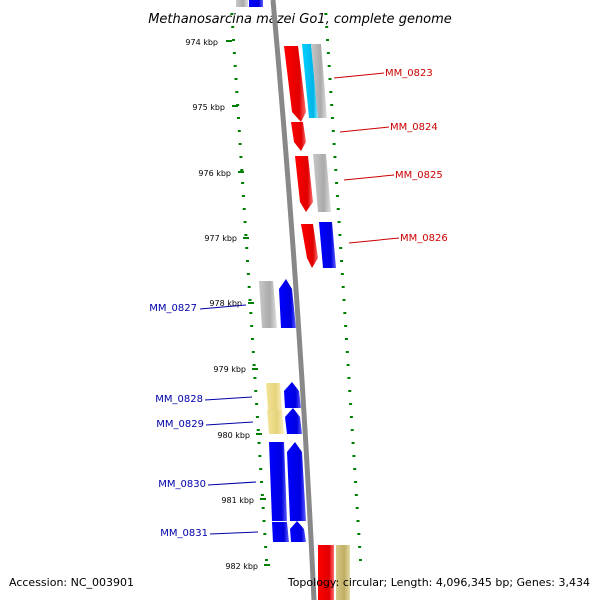 Image resolution: width=600 pixels, height=600 pixels. What do you see at coordinates (409, 73) in the screenshot?
I see `gene-label-mm0823: MM_0823` at bounding box center [409, 73].